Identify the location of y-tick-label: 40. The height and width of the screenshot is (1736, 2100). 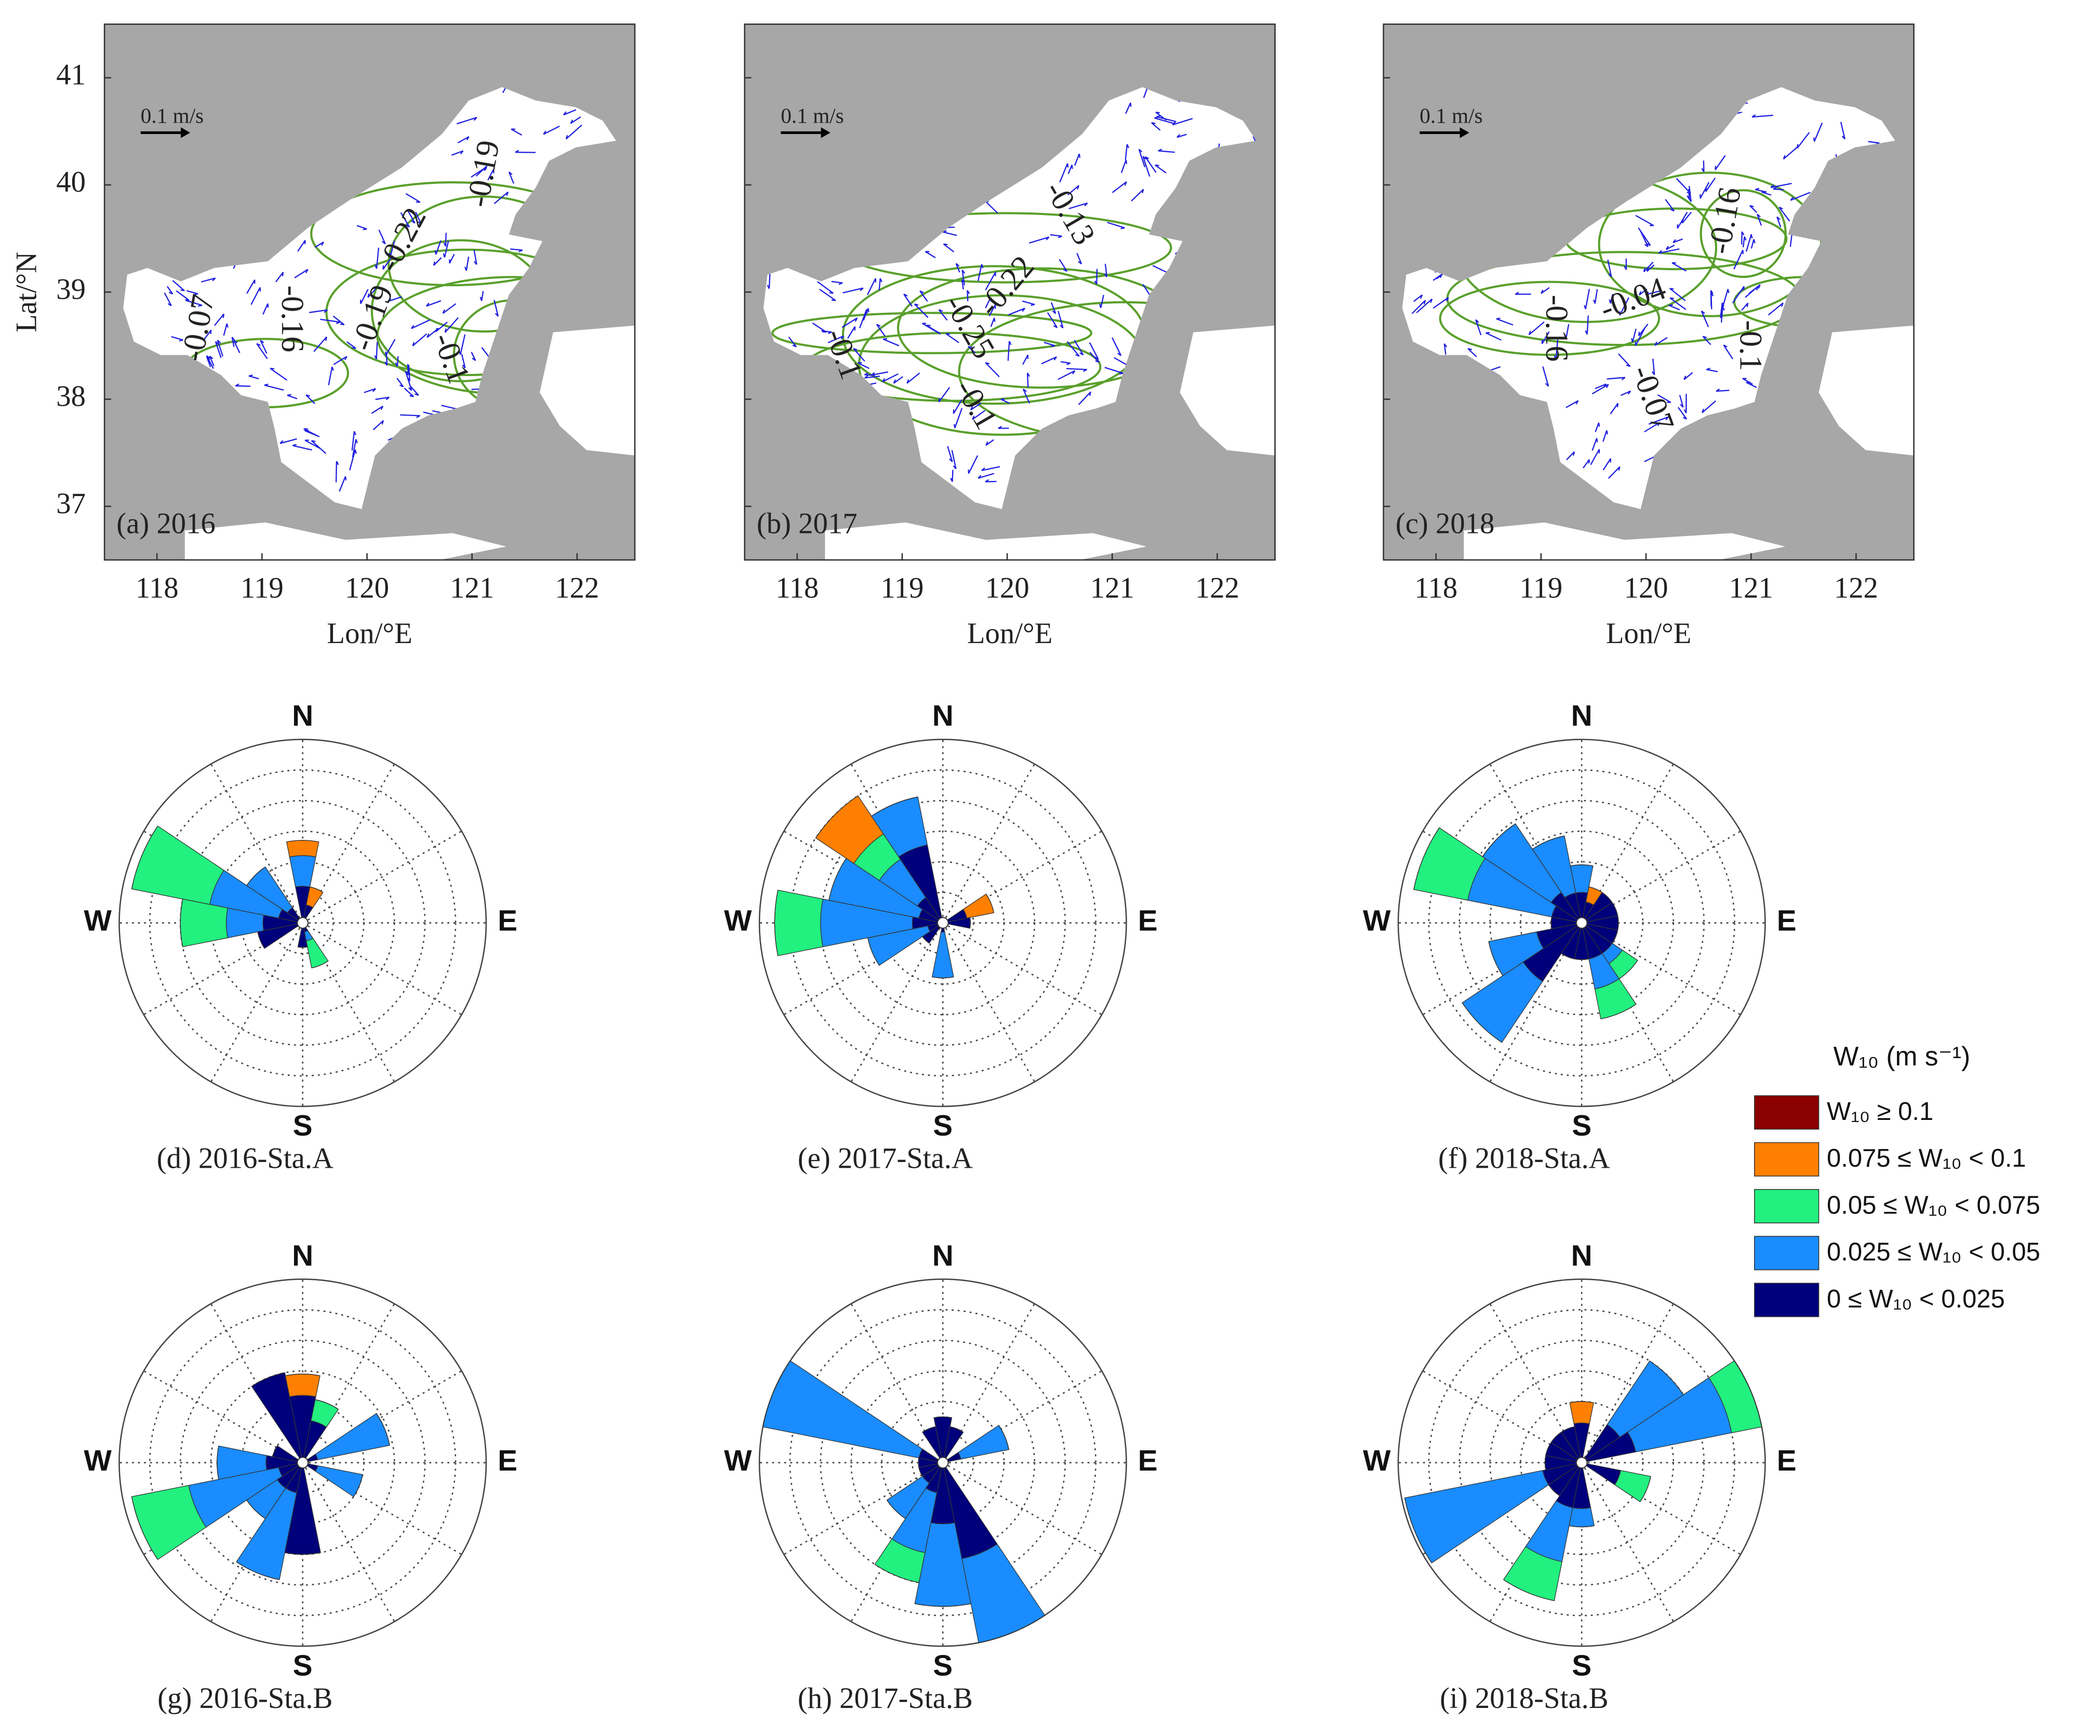
(71, 182).